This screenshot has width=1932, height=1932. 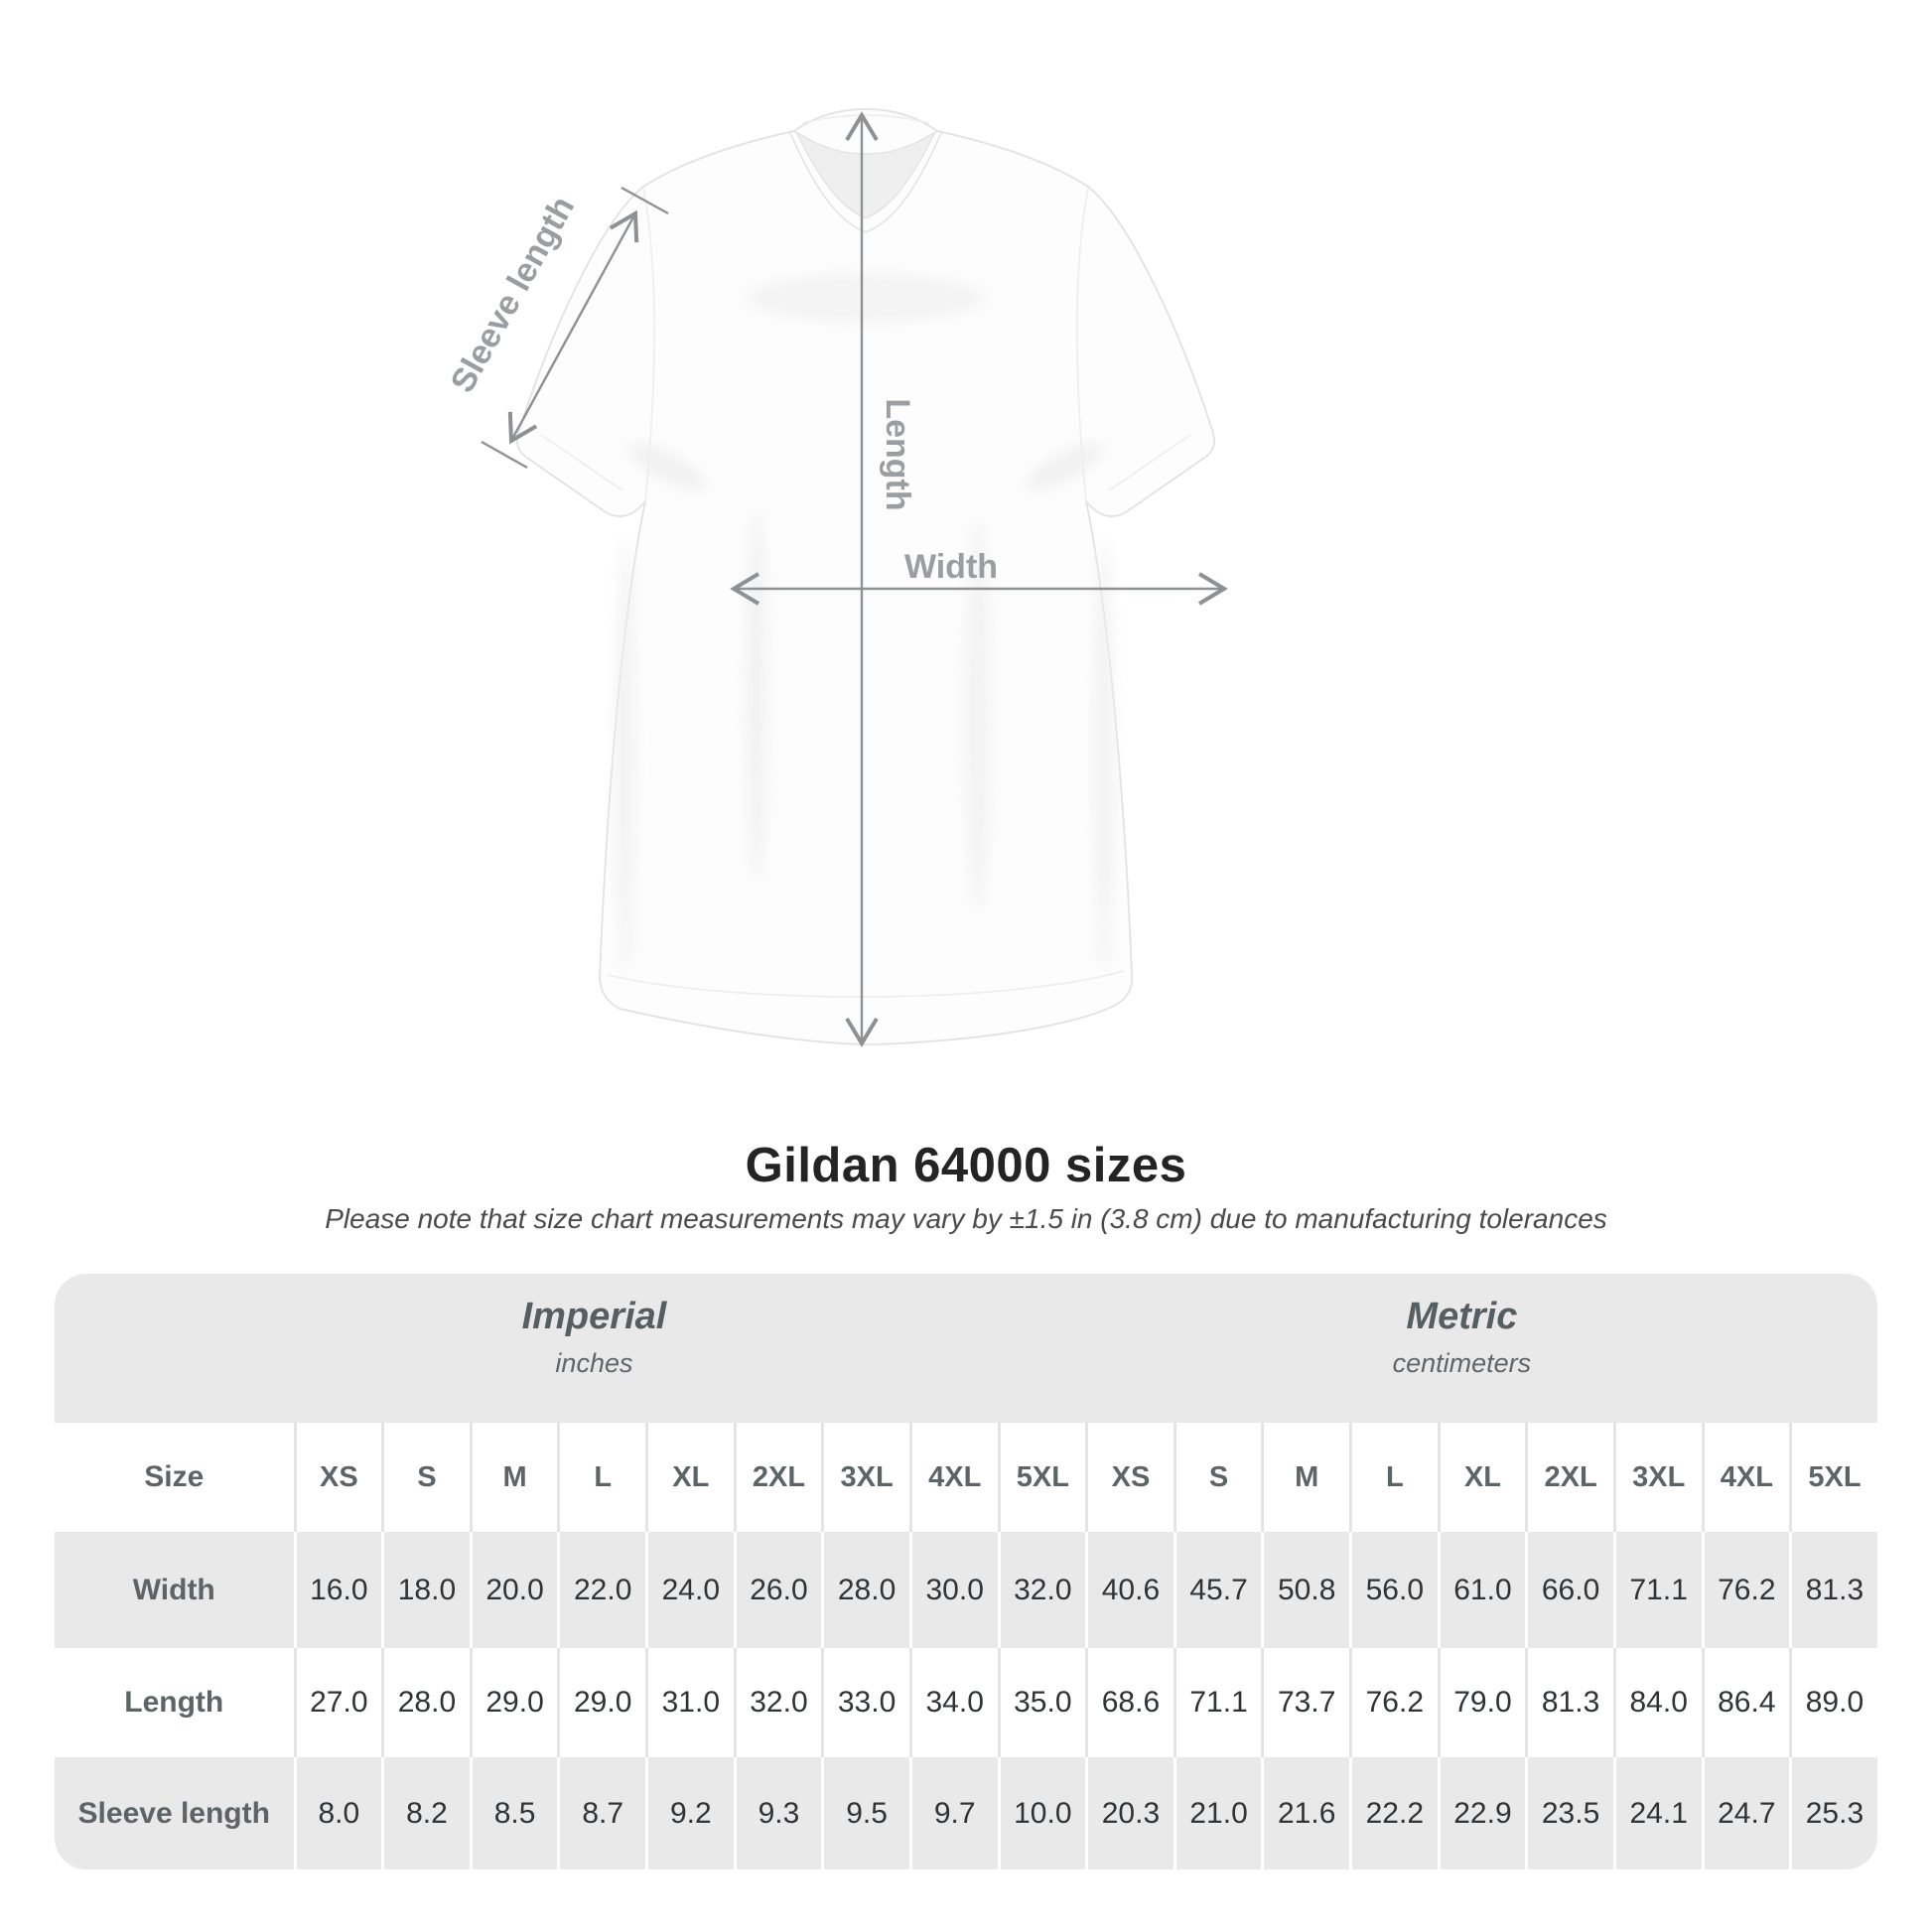 I want to click on measurement-value: 22.9, so click(x=1481, y=1813).